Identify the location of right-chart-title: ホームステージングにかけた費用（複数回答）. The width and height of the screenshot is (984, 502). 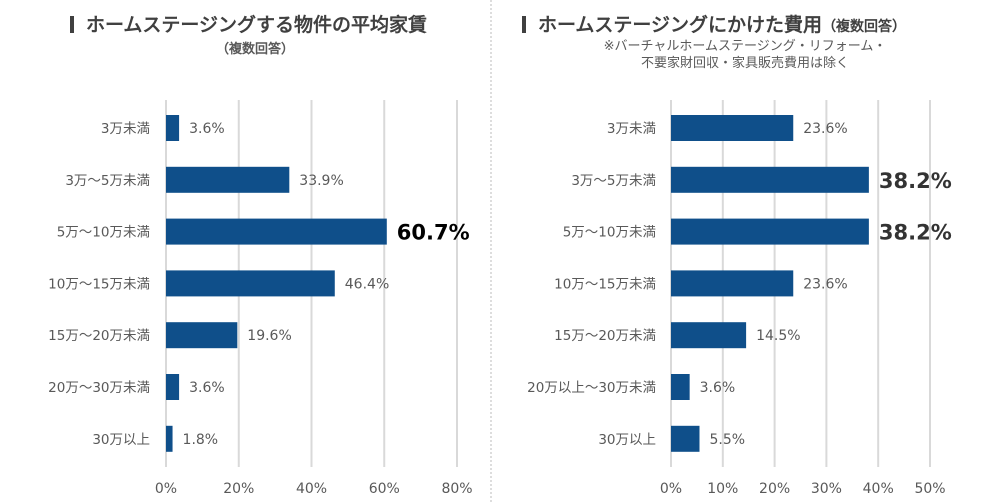
(714, 23).